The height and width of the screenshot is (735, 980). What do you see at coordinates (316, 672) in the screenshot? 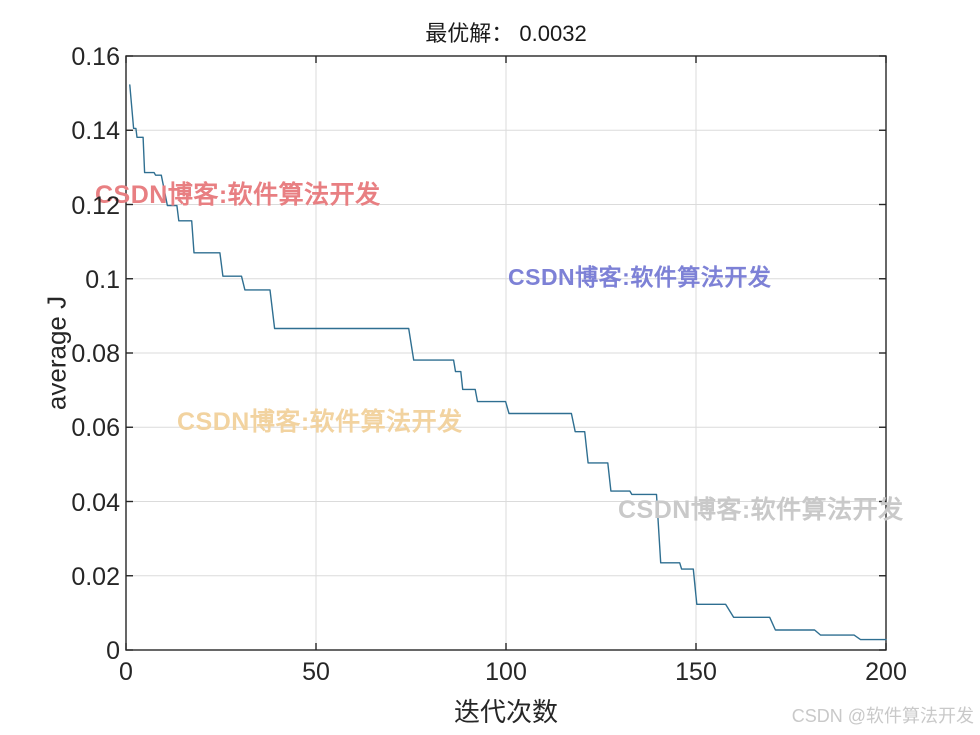
I see `x-tick-label: 50` at bounding box center [316, 672].